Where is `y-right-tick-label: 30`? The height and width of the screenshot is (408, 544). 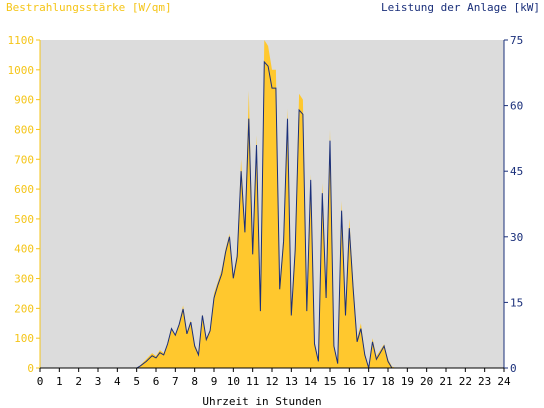 y-right-tick-label: 30 is located at coordinates (516, 237).